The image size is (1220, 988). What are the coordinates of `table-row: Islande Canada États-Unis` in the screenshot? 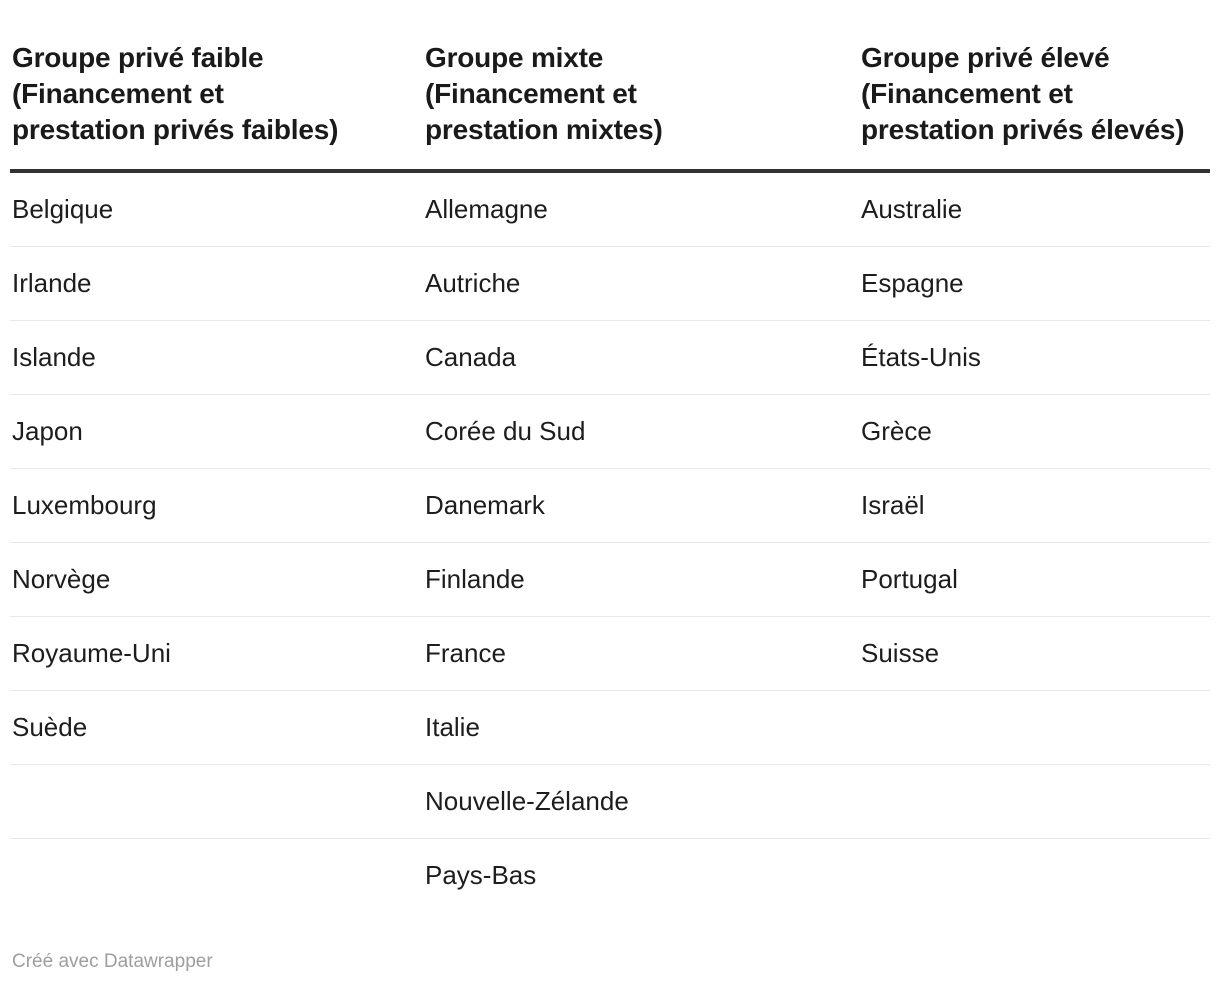 It's located at (610, 358).